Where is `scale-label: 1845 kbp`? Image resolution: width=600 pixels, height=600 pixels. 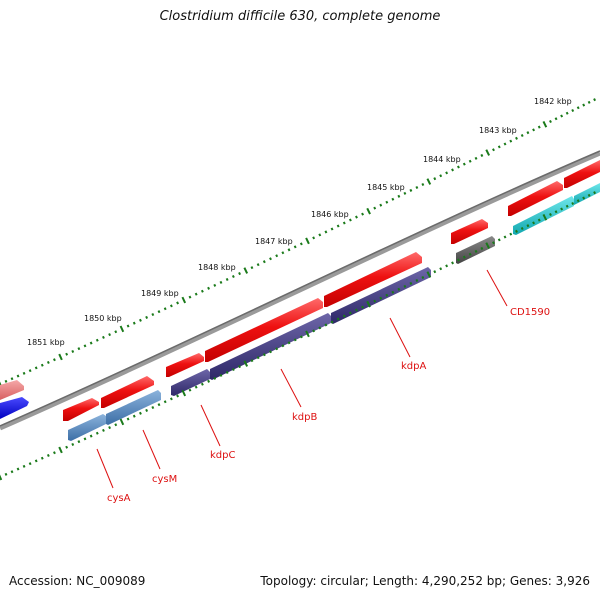
scale-label: 1845 kbp is located at coordinates (386, 187).